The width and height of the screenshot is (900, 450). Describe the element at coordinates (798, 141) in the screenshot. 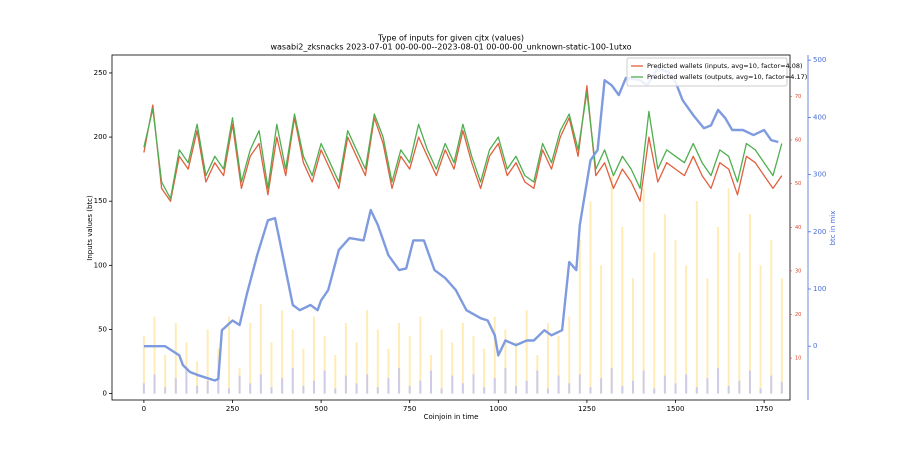

I see `y3-tick-label: 60` at that location.